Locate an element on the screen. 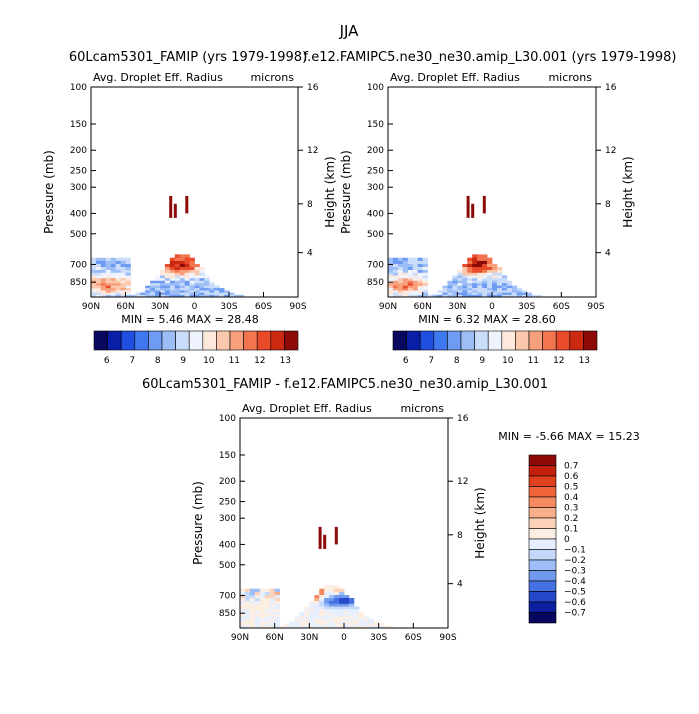 The height and width of the screenshot is (714, 699). heatmap-cells is located at coordinates (465, 246).